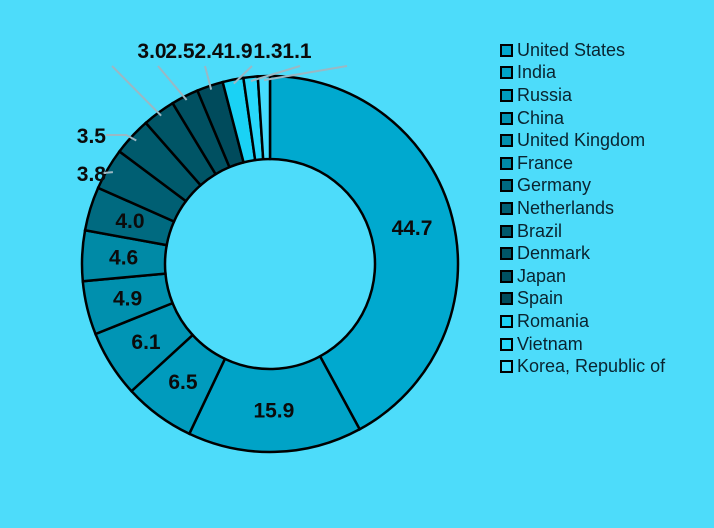  I want to click on legend-item-china: China, so click(582, 118).